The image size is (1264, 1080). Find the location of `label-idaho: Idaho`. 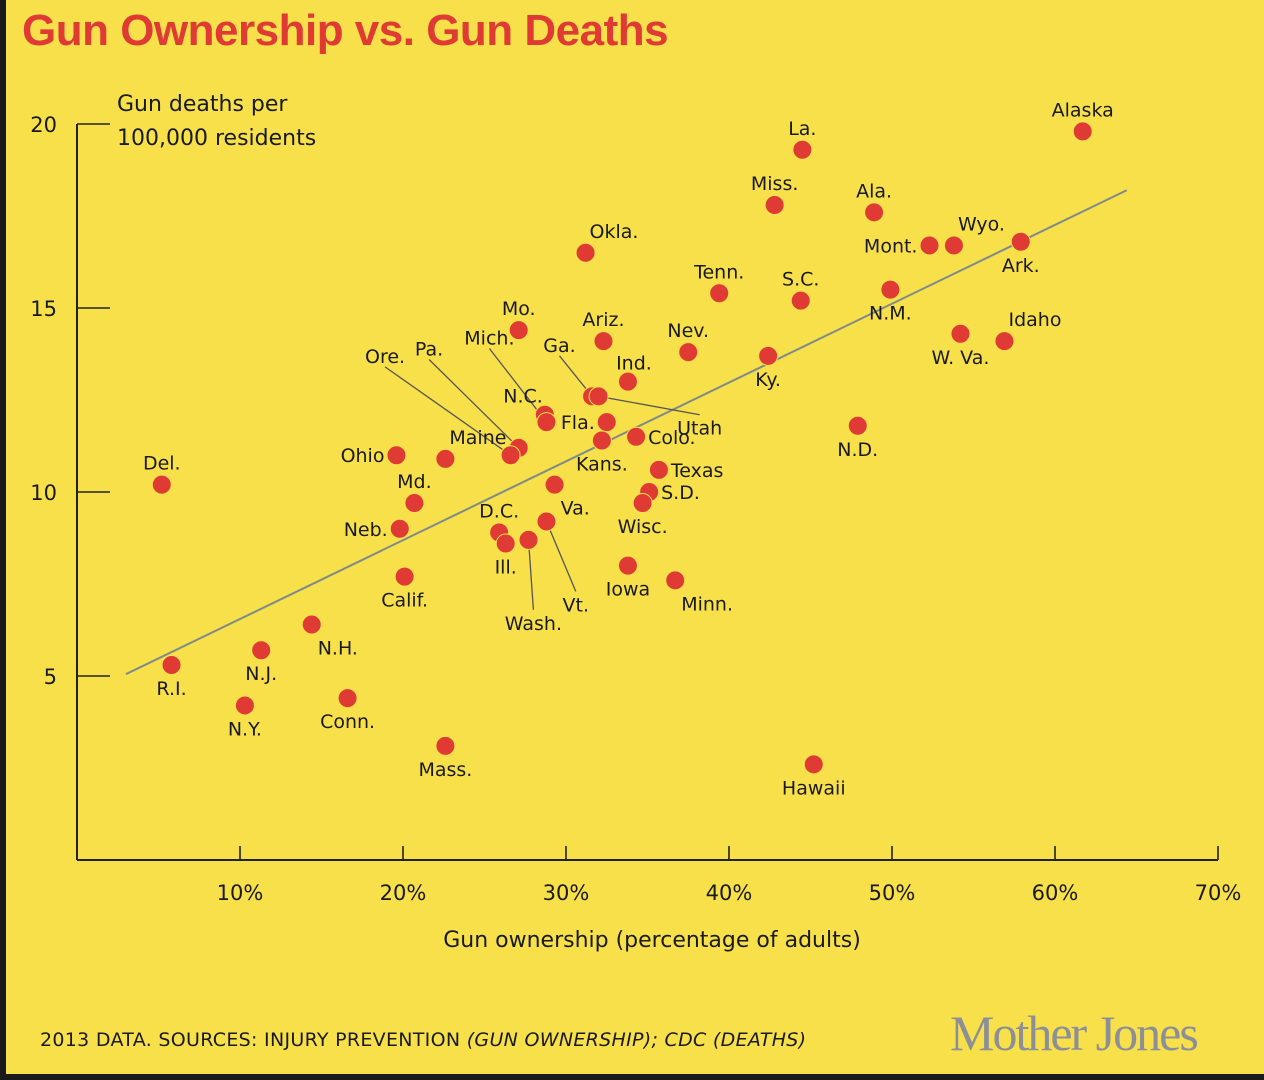

label-idaho: Idaho is located at coordinates (1034, 320).